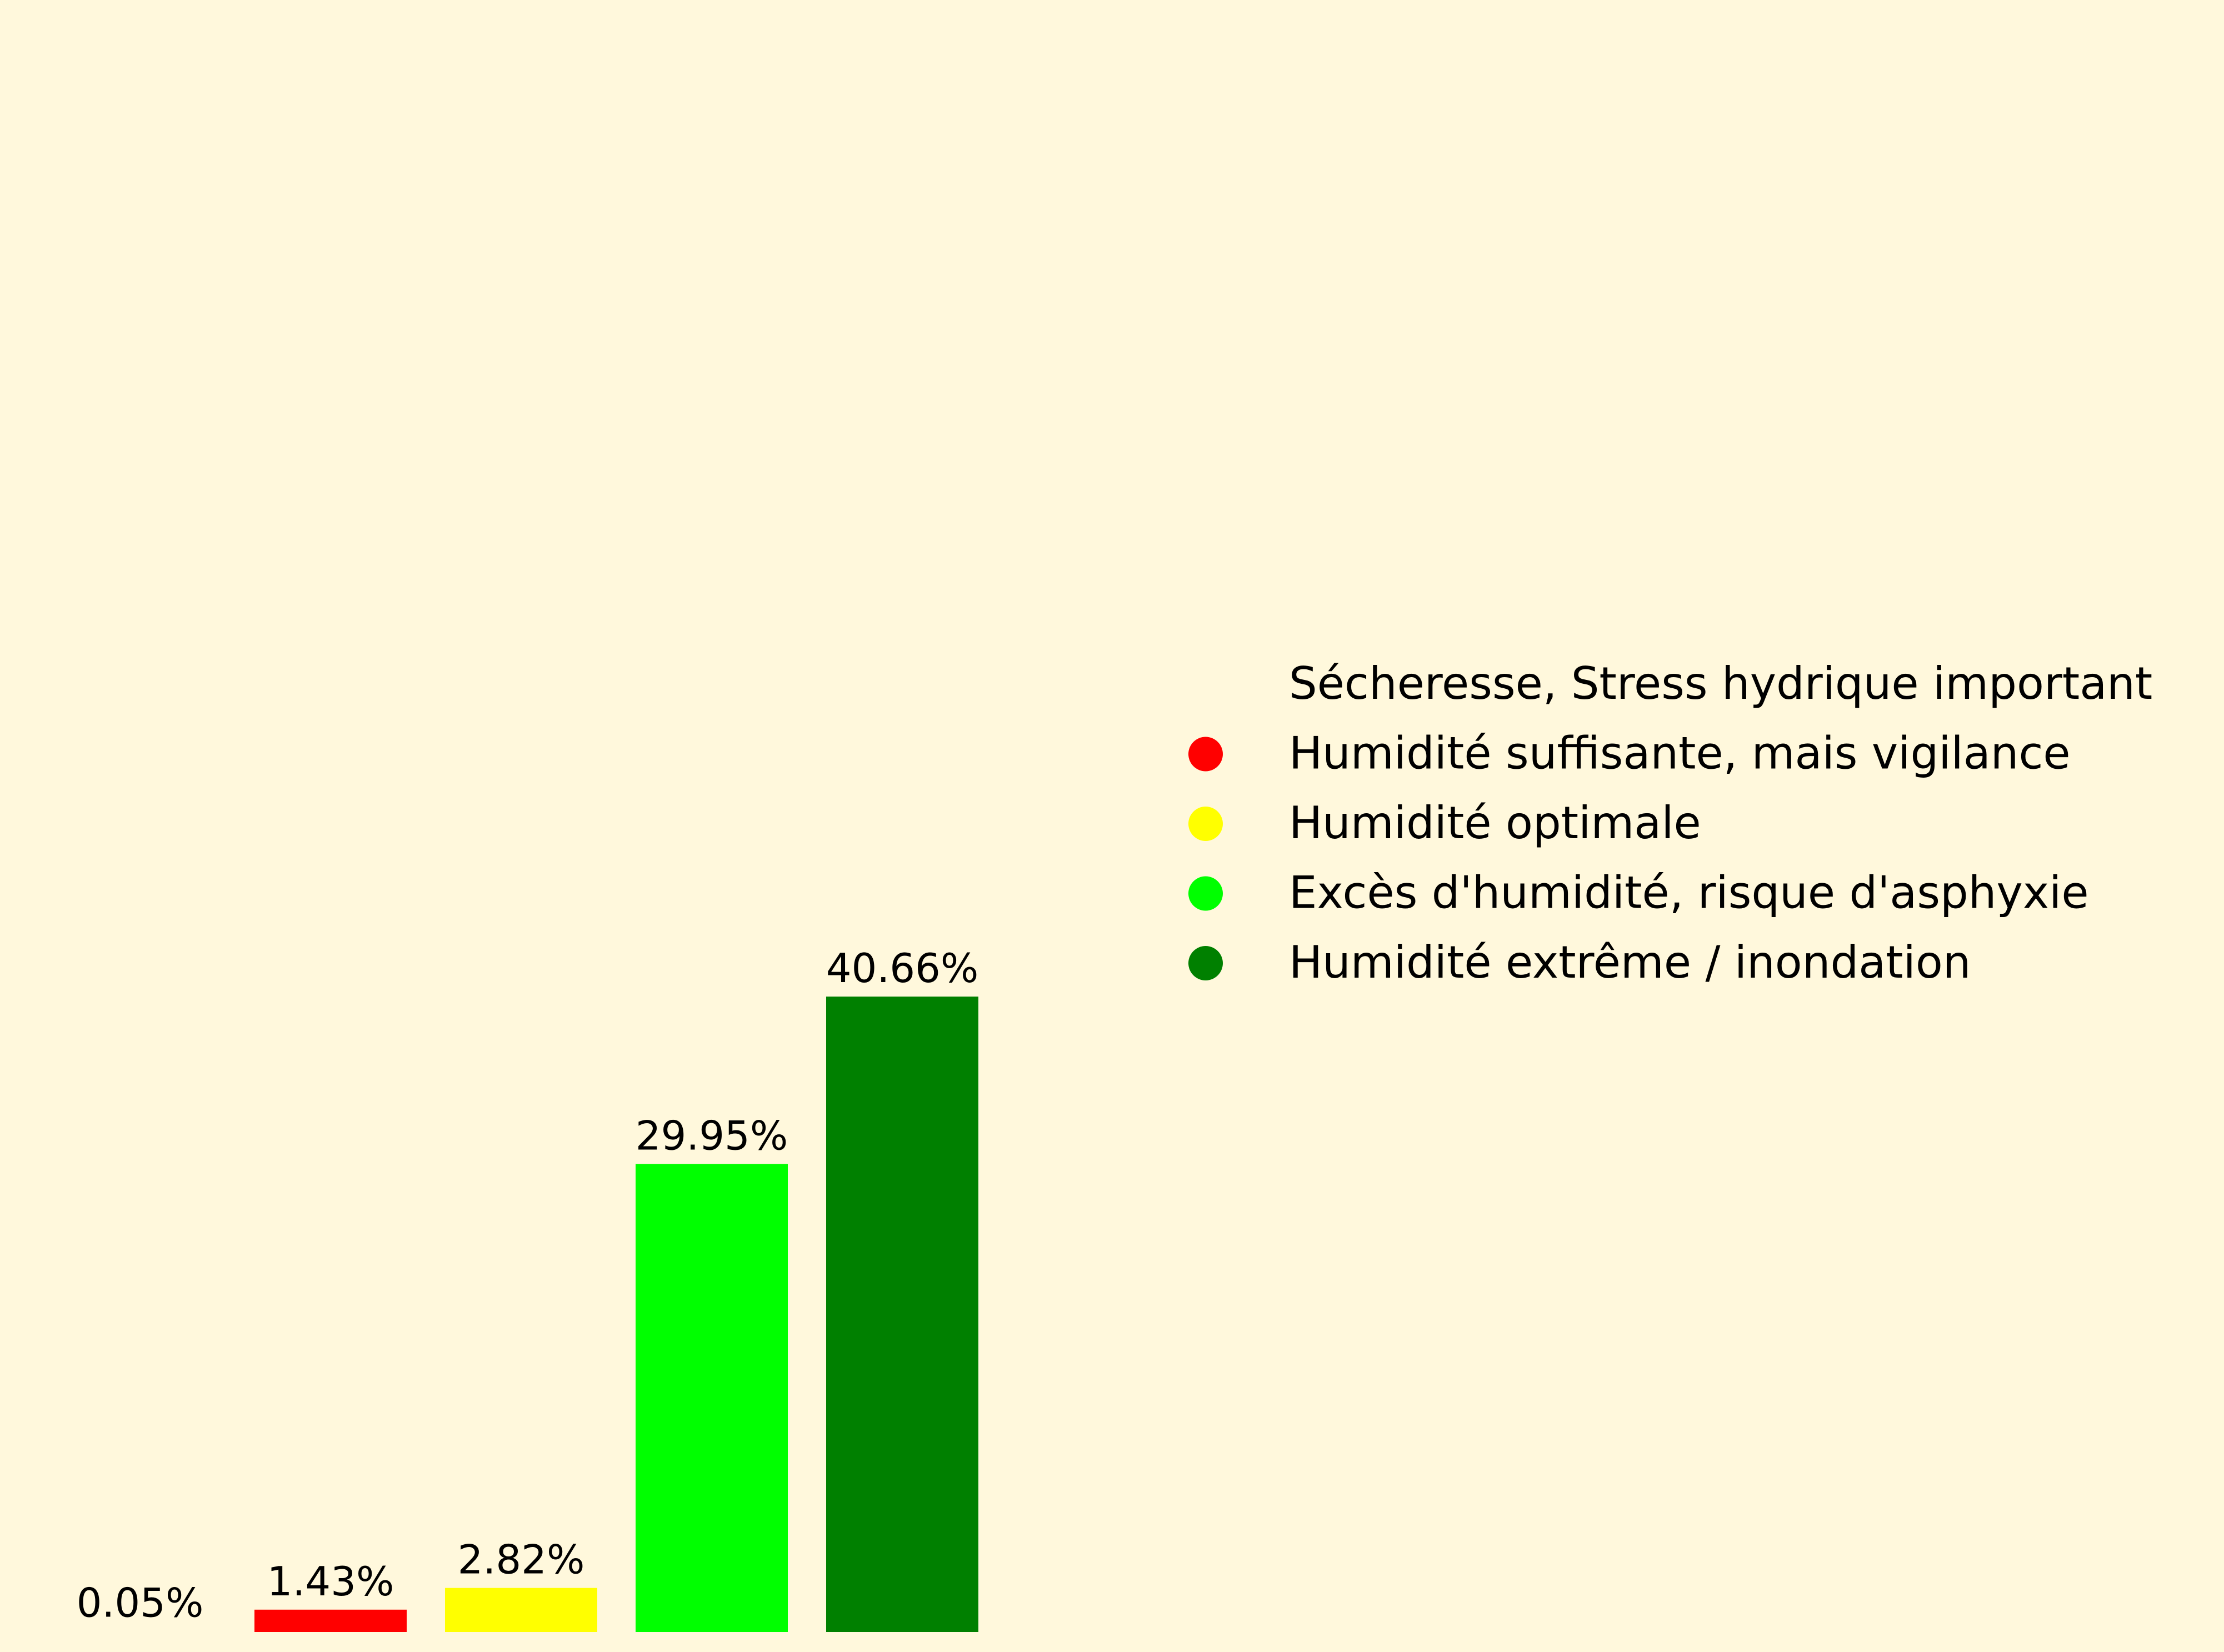 This screenshot has height=1652, width=2224. Describe the element at coordinates (521, 1560) in the screenshot. I see `bar-value-label-3: 2.82%` at that location.